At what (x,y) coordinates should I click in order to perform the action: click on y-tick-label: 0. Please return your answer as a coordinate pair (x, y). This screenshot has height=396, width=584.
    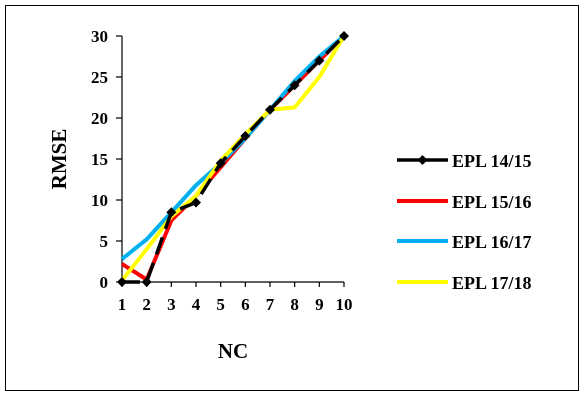
    Looking at the image, I should click on (104, 282).